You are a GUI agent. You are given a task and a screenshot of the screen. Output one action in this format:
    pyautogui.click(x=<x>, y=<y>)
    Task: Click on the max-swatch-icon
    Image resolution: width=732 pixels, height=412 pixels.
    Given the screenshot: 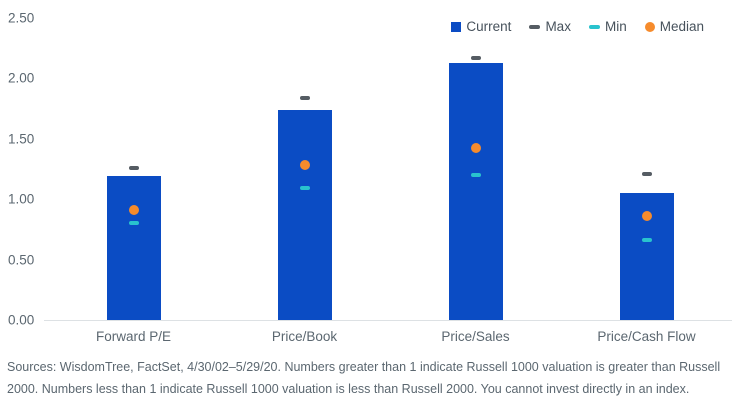 What is the action you would take?
    pyautogui.click(x=535, y=26)
    